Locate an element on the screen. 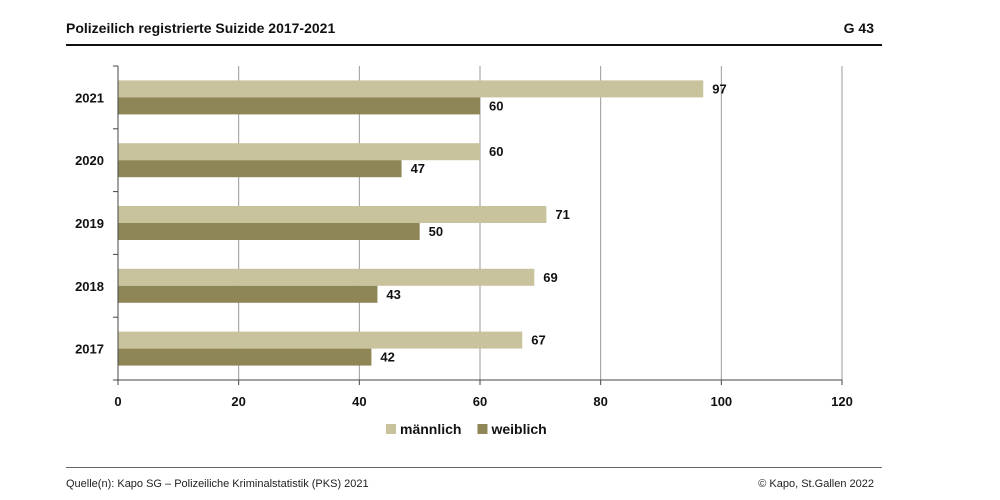 Image resolution: width=1000 pixels, height=500 pixels. data-label: 47 is located at coordinates (418, 168).